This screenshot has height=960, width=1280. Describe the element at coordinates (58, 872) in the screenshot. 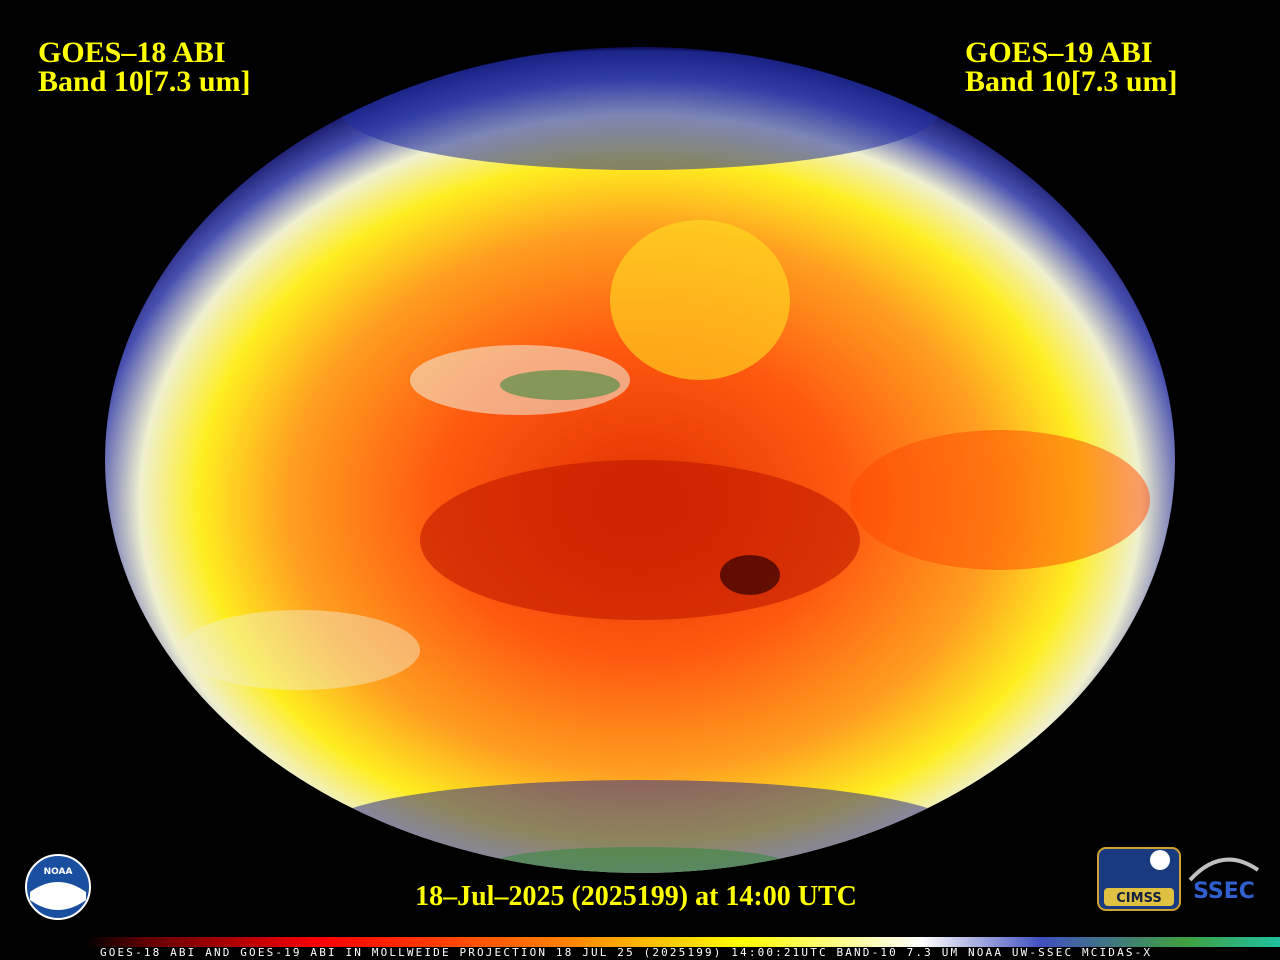

I see `noaa-text: NOAA` at that location.